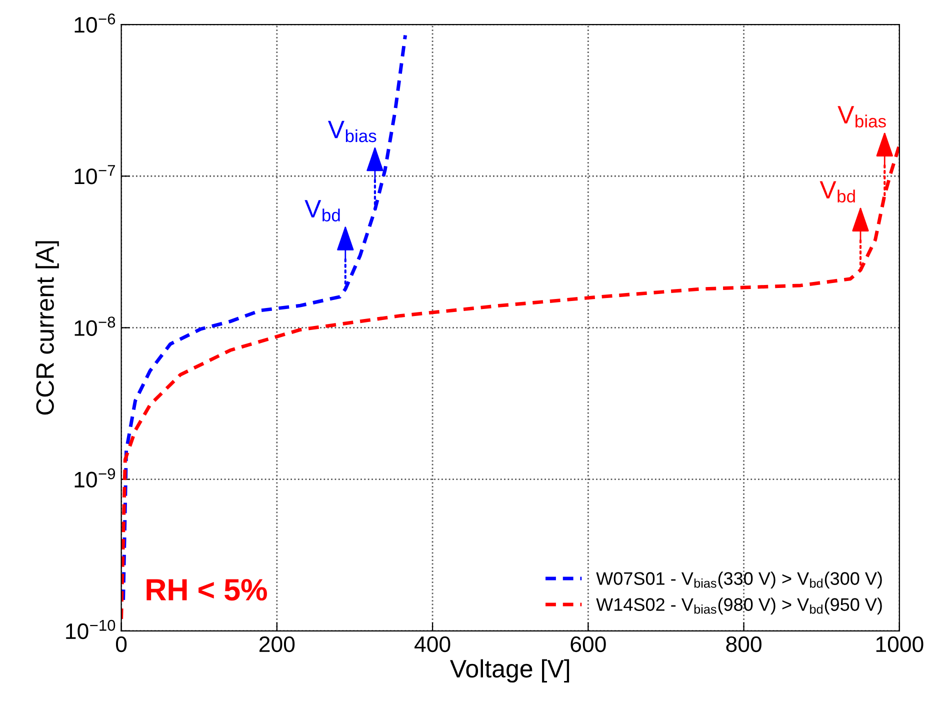 This screenshot has height=701, width=933. Describe the element at coordinates (121, 644) in the screenshot. I see `x-tick-label: 0` at that location.